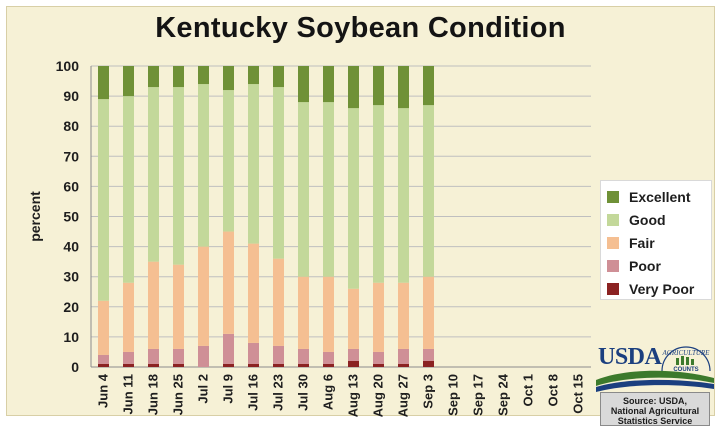  I want to click on x-tick-label: Aug 13, so click(353, 395).